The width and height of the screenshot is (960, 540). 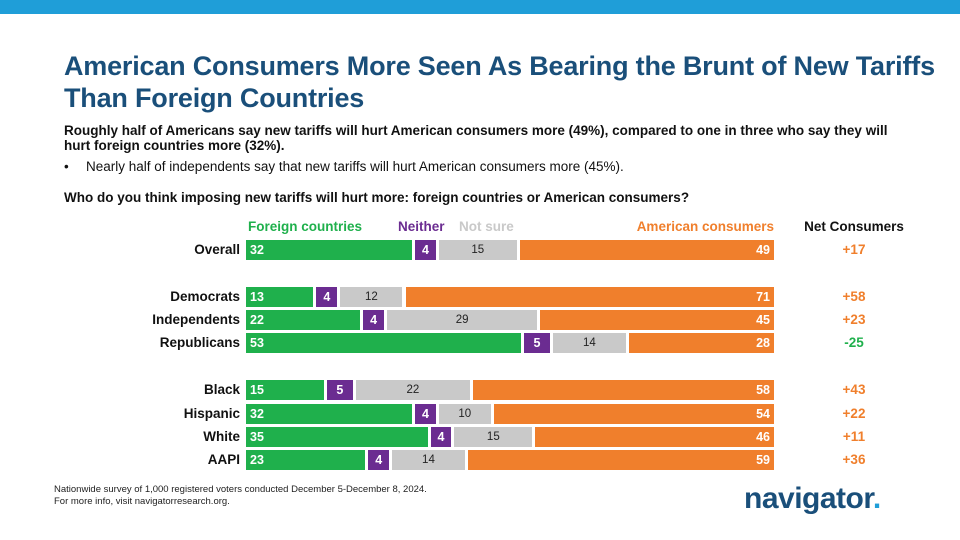 What do you see at coordinates (412, 390) in the screenshot?
I see `bar-segment-notsure: 22` at bounding box center [412, 390].